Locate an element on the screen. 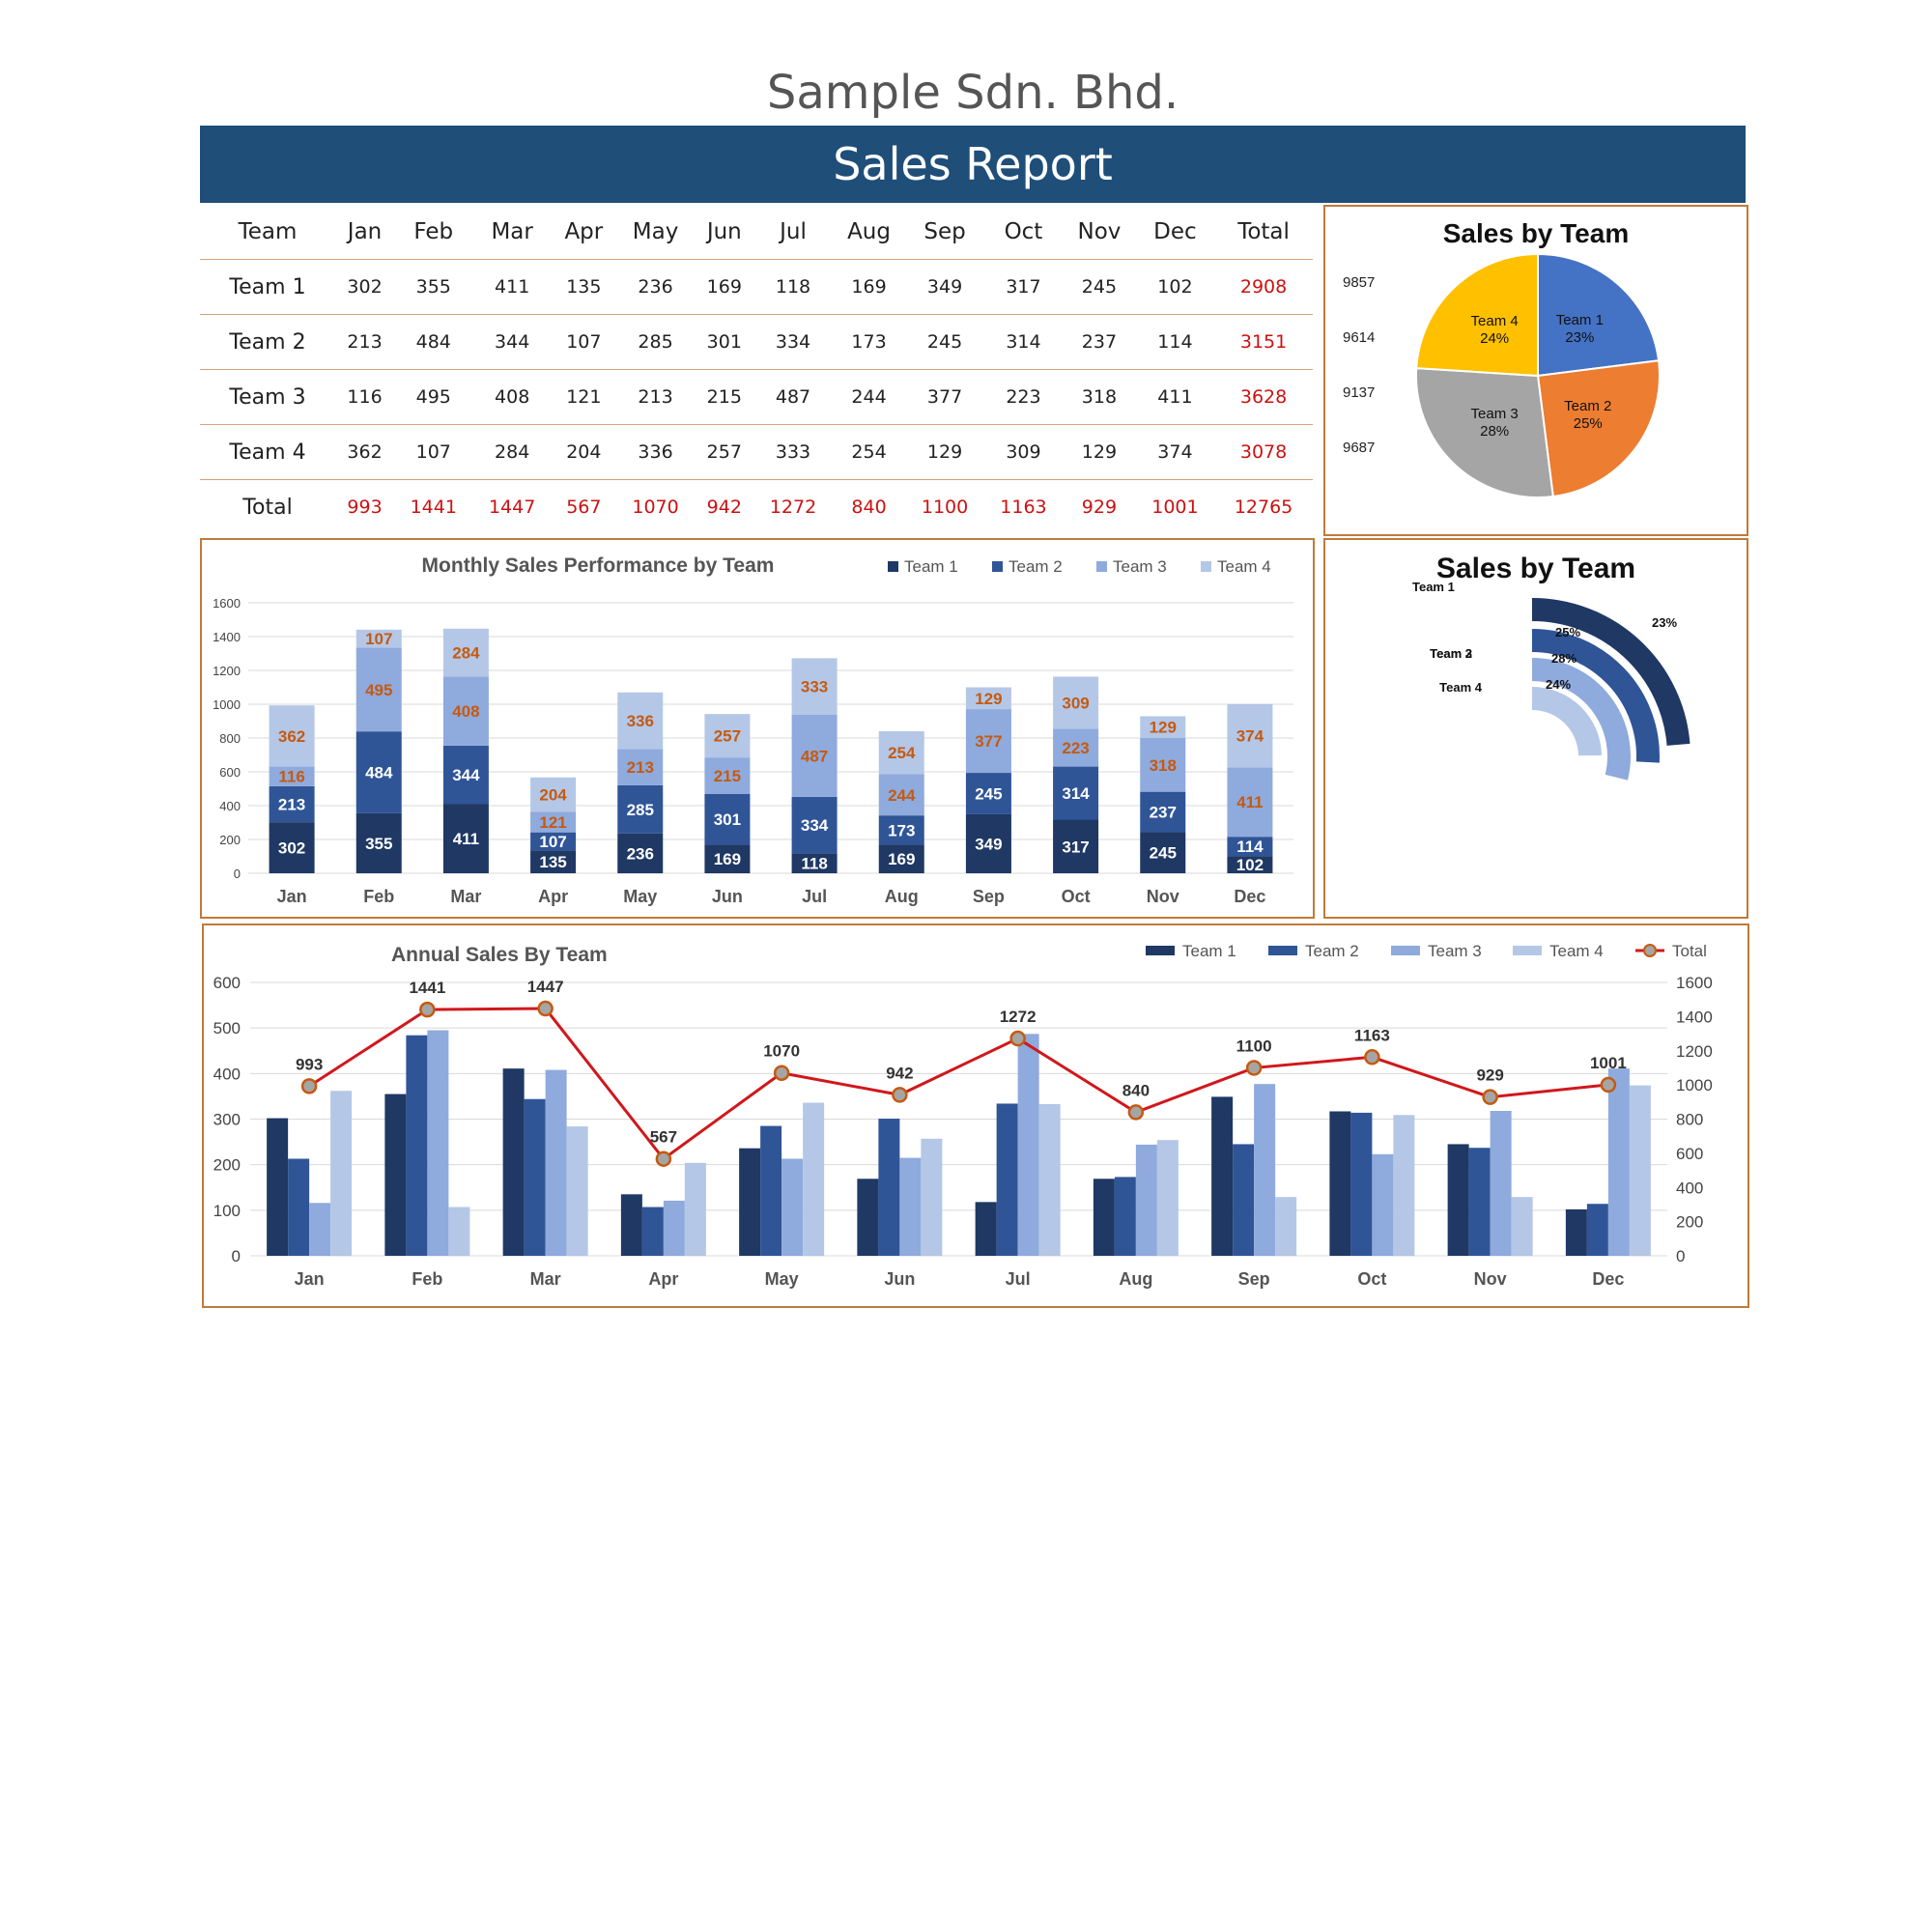 The height and width of the screenshot is (1932, 1932). y-tick-label: 300 is located at coordinates (227, 1120).